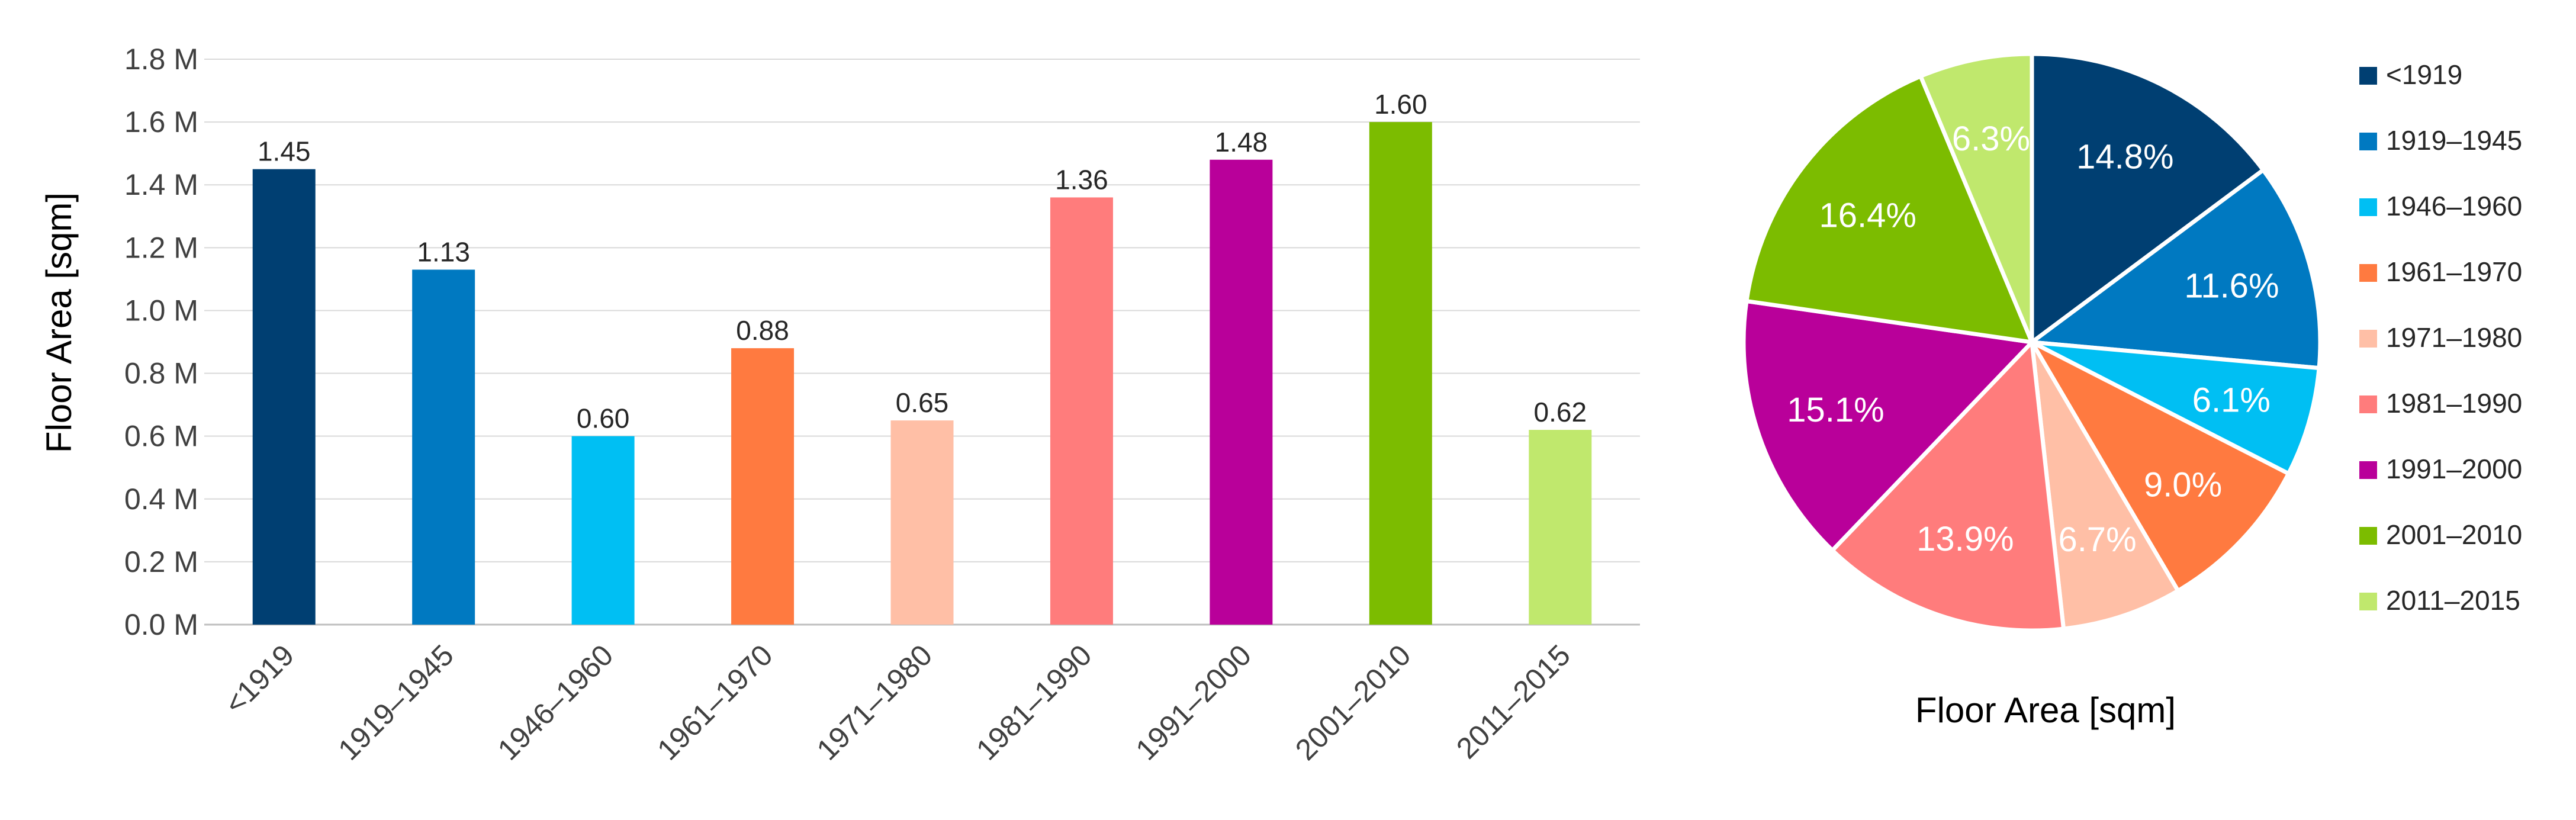 The height and width of the screenshot is (820, 2576). I want to click on pie-data-label: 6.1%, so click(2231, 400).